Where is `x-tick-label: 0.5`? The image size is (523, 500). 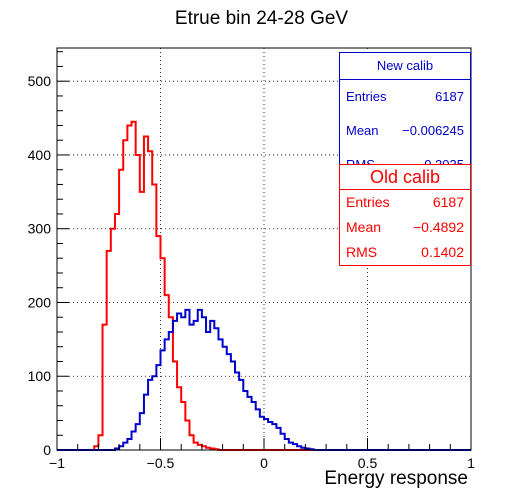
x-tick-label: 0.5 is located at coordinates (368, 463).